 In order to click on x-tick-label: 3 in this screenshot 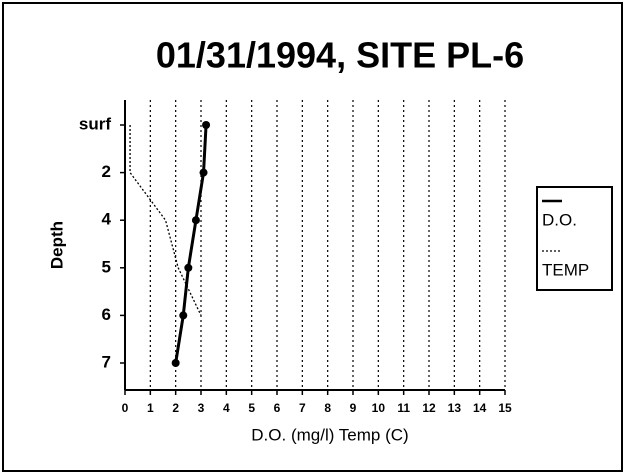, I will do `click(201, 408)`.